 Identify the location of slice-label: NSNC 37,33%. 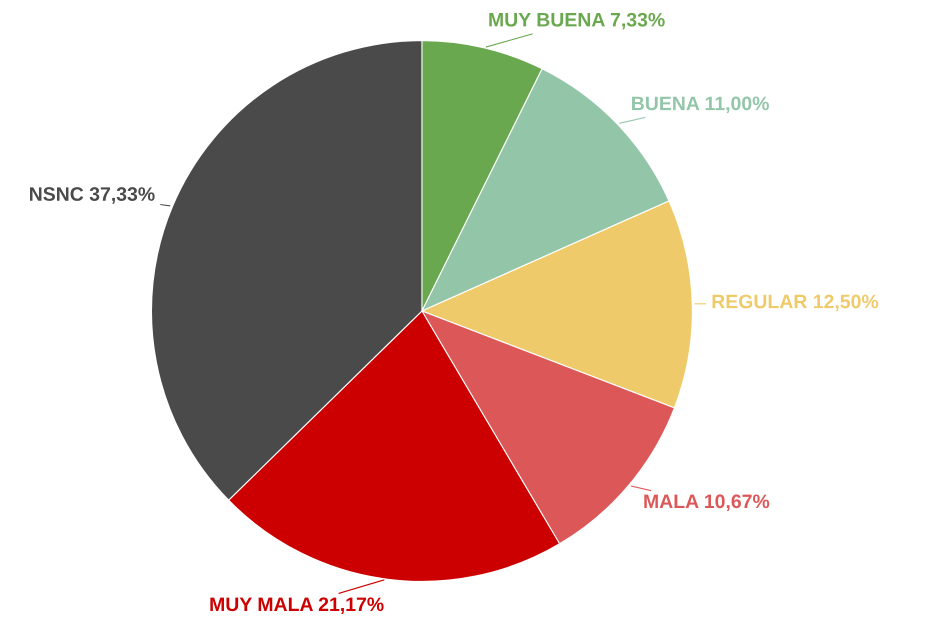
(92, 195).